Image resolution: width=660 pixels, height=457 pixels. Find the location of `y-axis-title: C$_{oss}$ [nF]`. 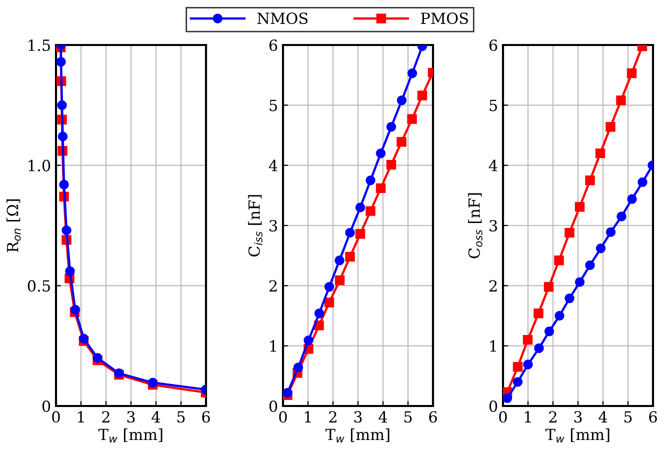

y-axis-title: C$_{oss}$ [nF] is located at coordinates (475, 225).